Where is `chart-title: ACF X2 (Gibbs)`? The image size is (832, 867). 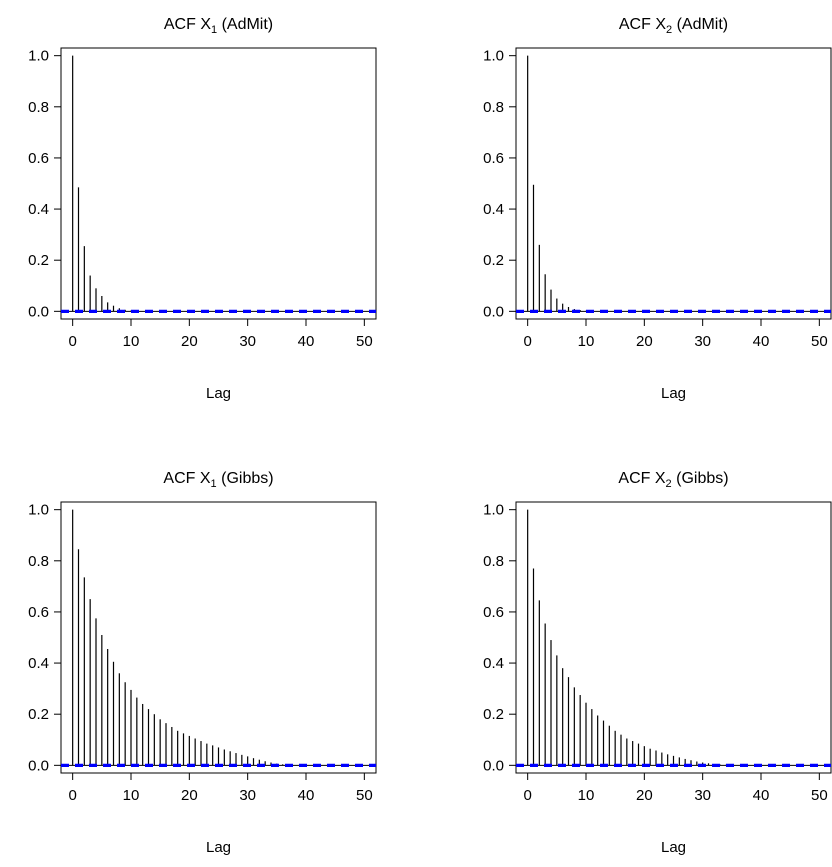
chart-title: ACF X2 (Gibbs) is located at coordinates (673, 480).